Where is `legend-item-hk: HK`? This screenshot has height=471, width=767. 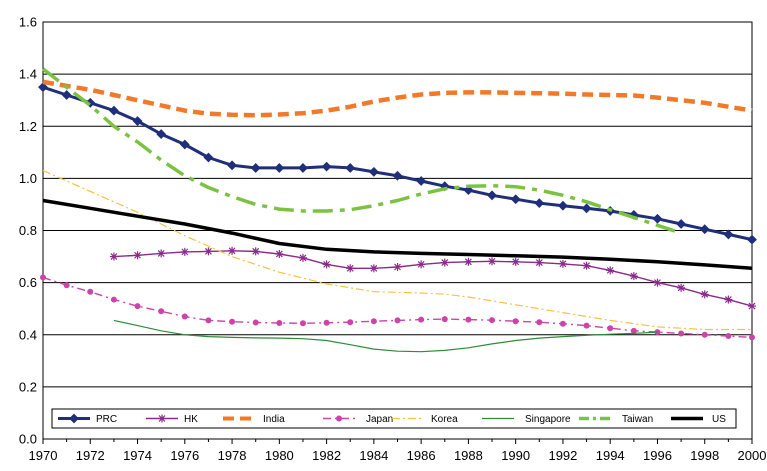
legend-item-hk: HK is located at coordinates (172, 419).